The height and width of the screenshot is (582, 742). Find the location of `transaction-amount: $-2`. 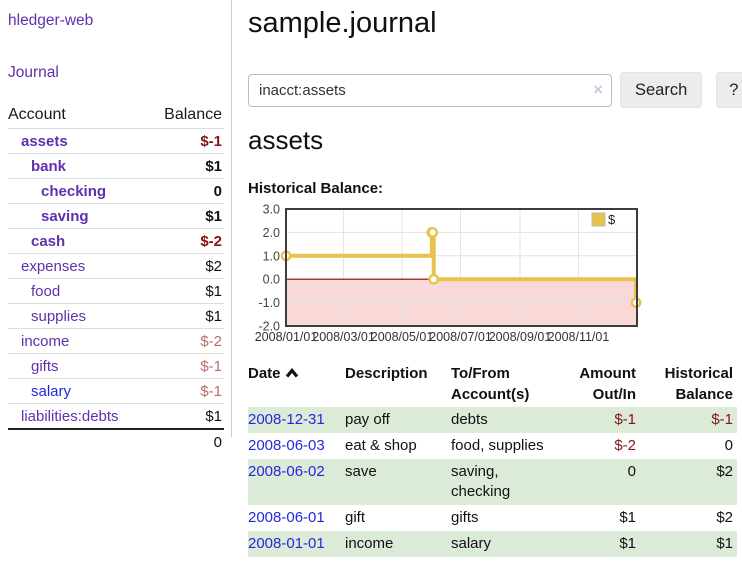

transaction-amount: $-2 is located at coordinates (625, 445).